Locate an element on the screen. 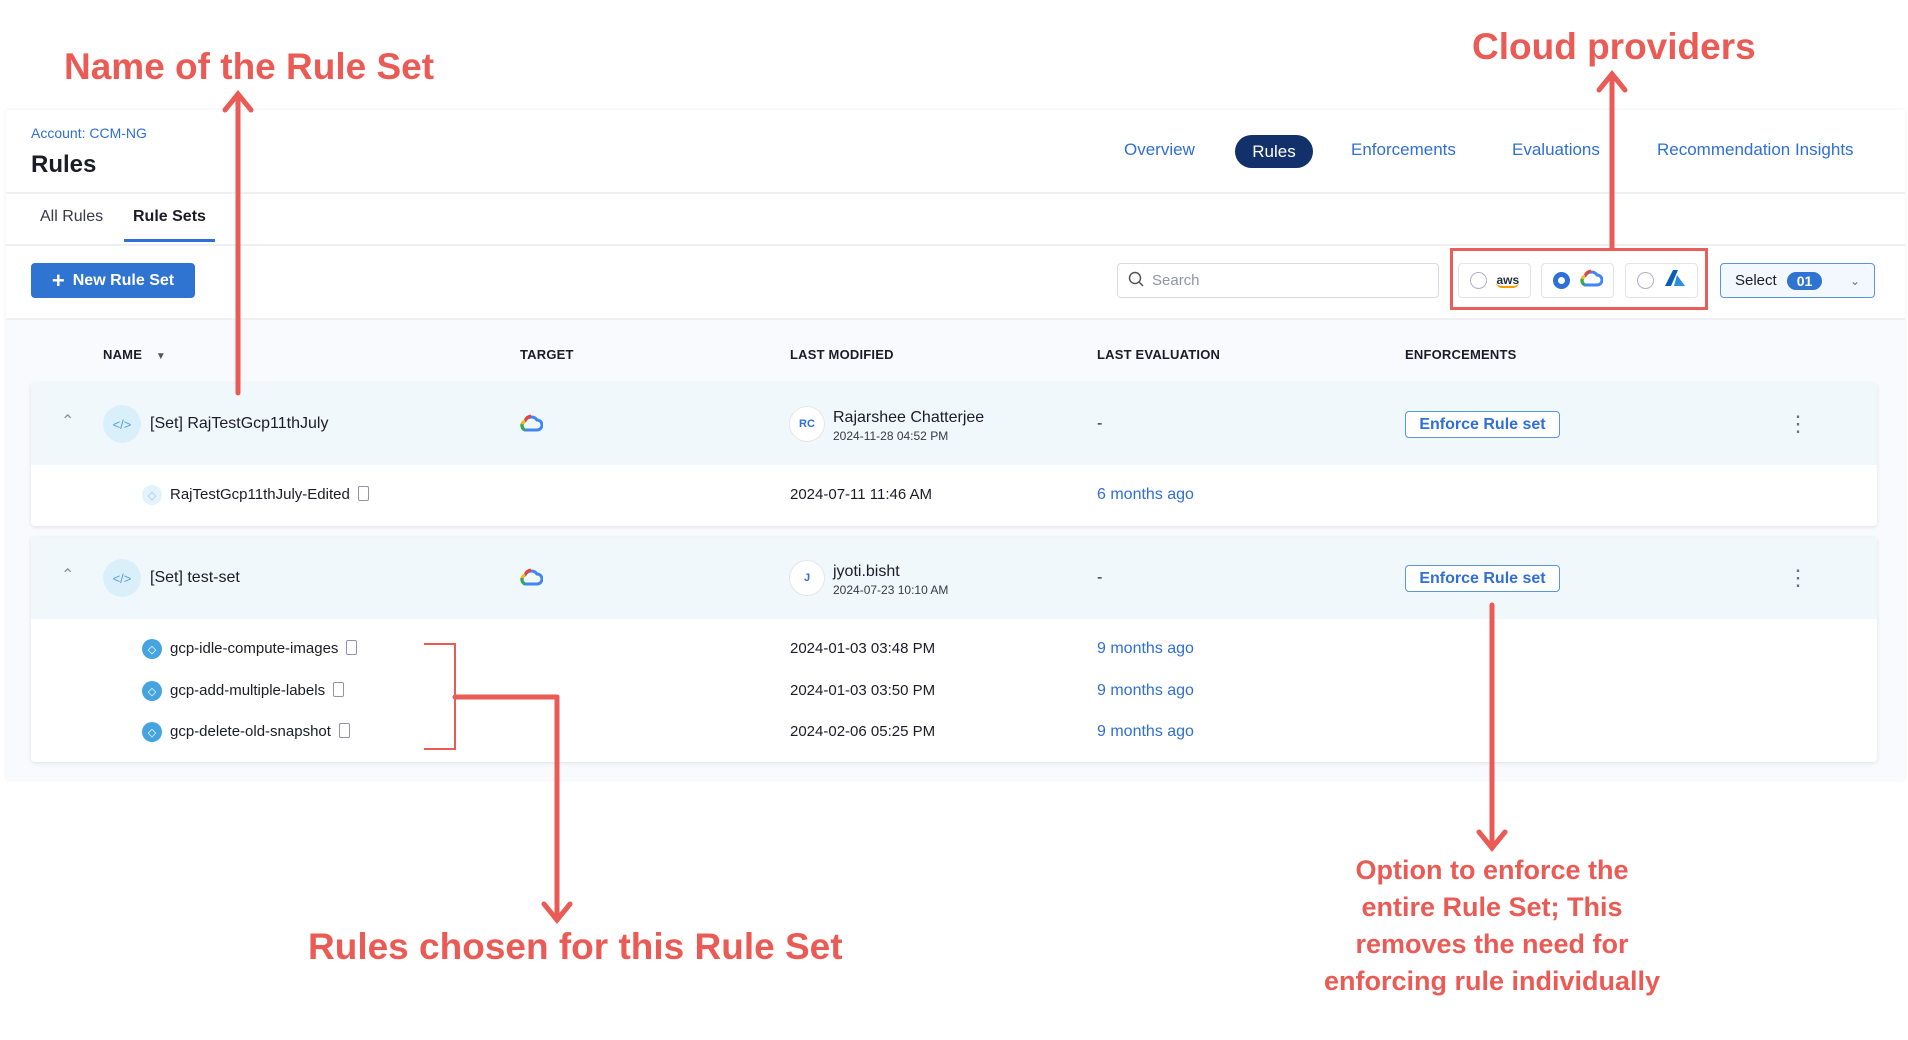 The height and width of the screenshot is (1040, 1908). select-dropdown: Select 01 ⌄ is located at coordinates (1797, 280).